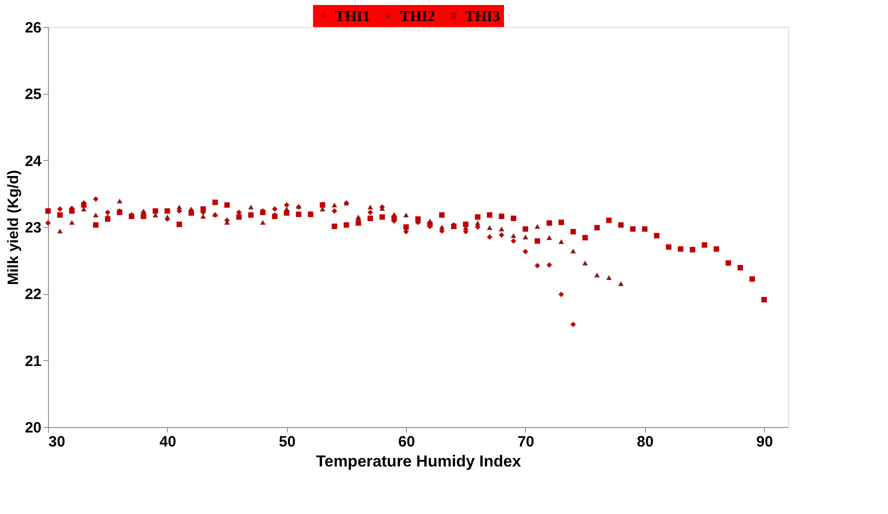 Image resolution: width=888 pixels, height=514 pixels. Describe the element at coordinates (33, 95) in the screenshot. I see `y-tick-label: 25` at that location.